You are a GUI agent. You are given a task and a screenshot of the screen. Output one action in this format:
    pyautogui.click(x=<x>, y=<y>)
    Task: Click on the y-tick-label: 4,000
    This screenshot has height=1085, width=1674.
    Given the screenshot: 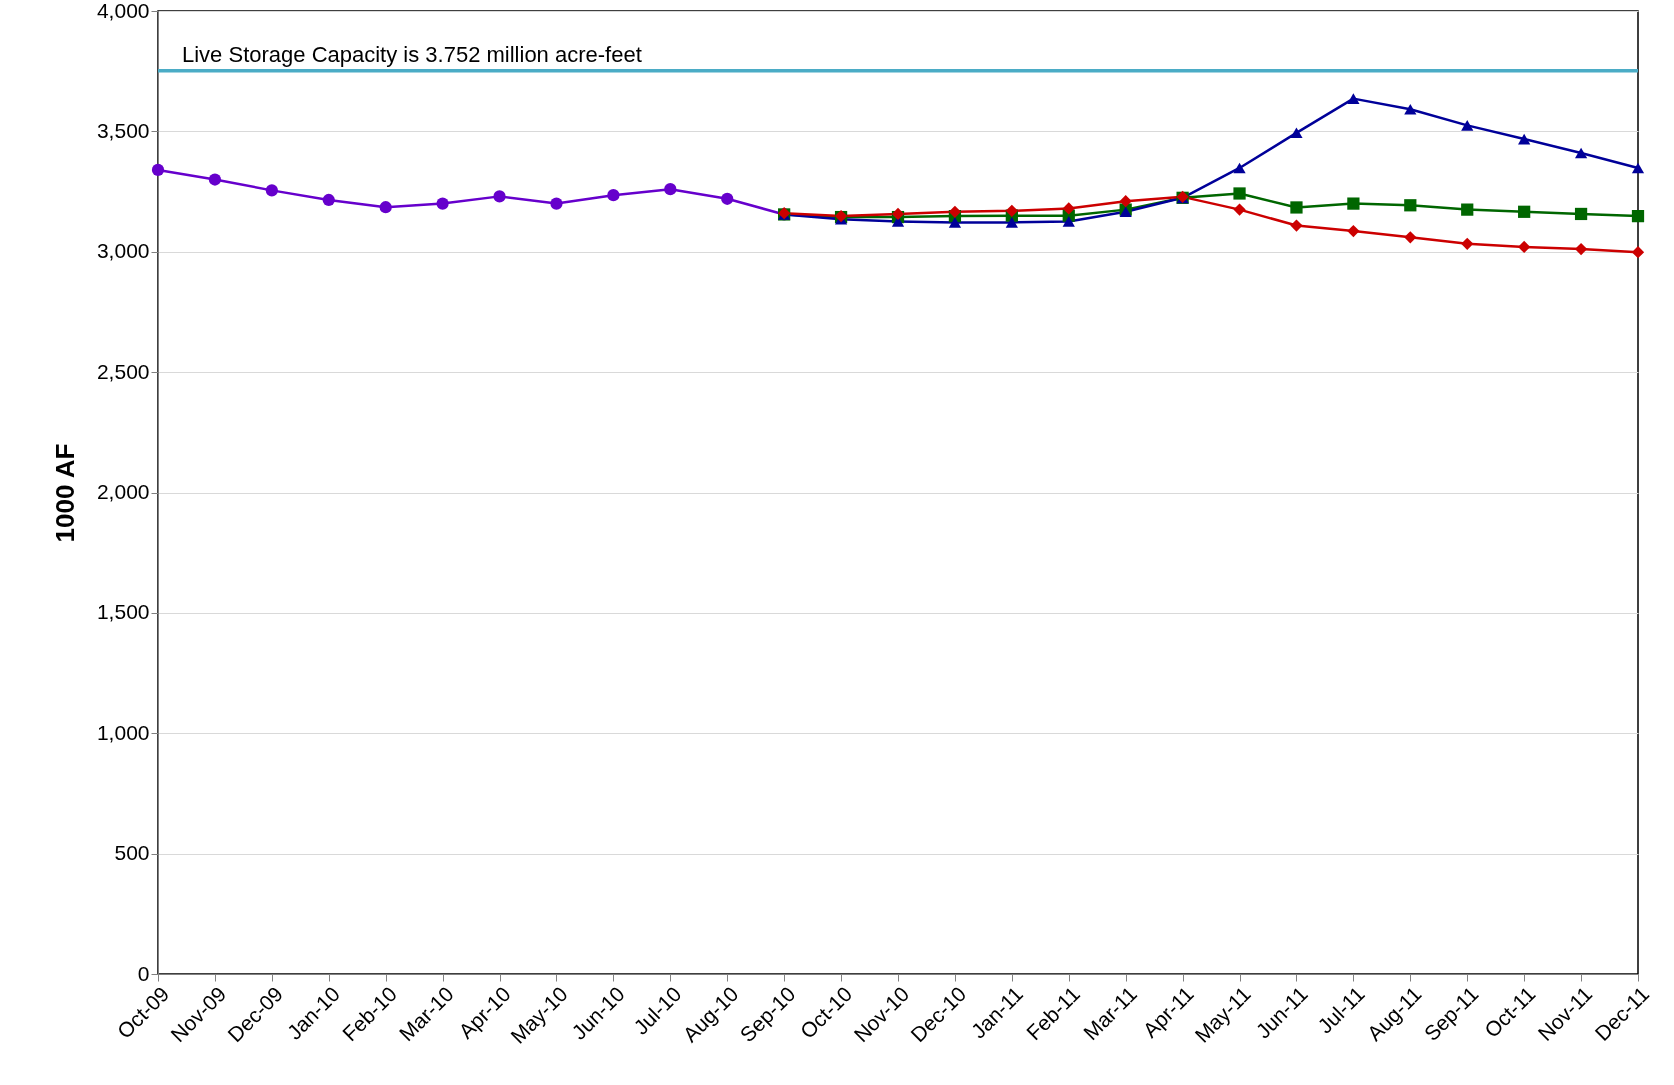 What is the action you would take?
    pyautogui.click(x=123, y=11)
    